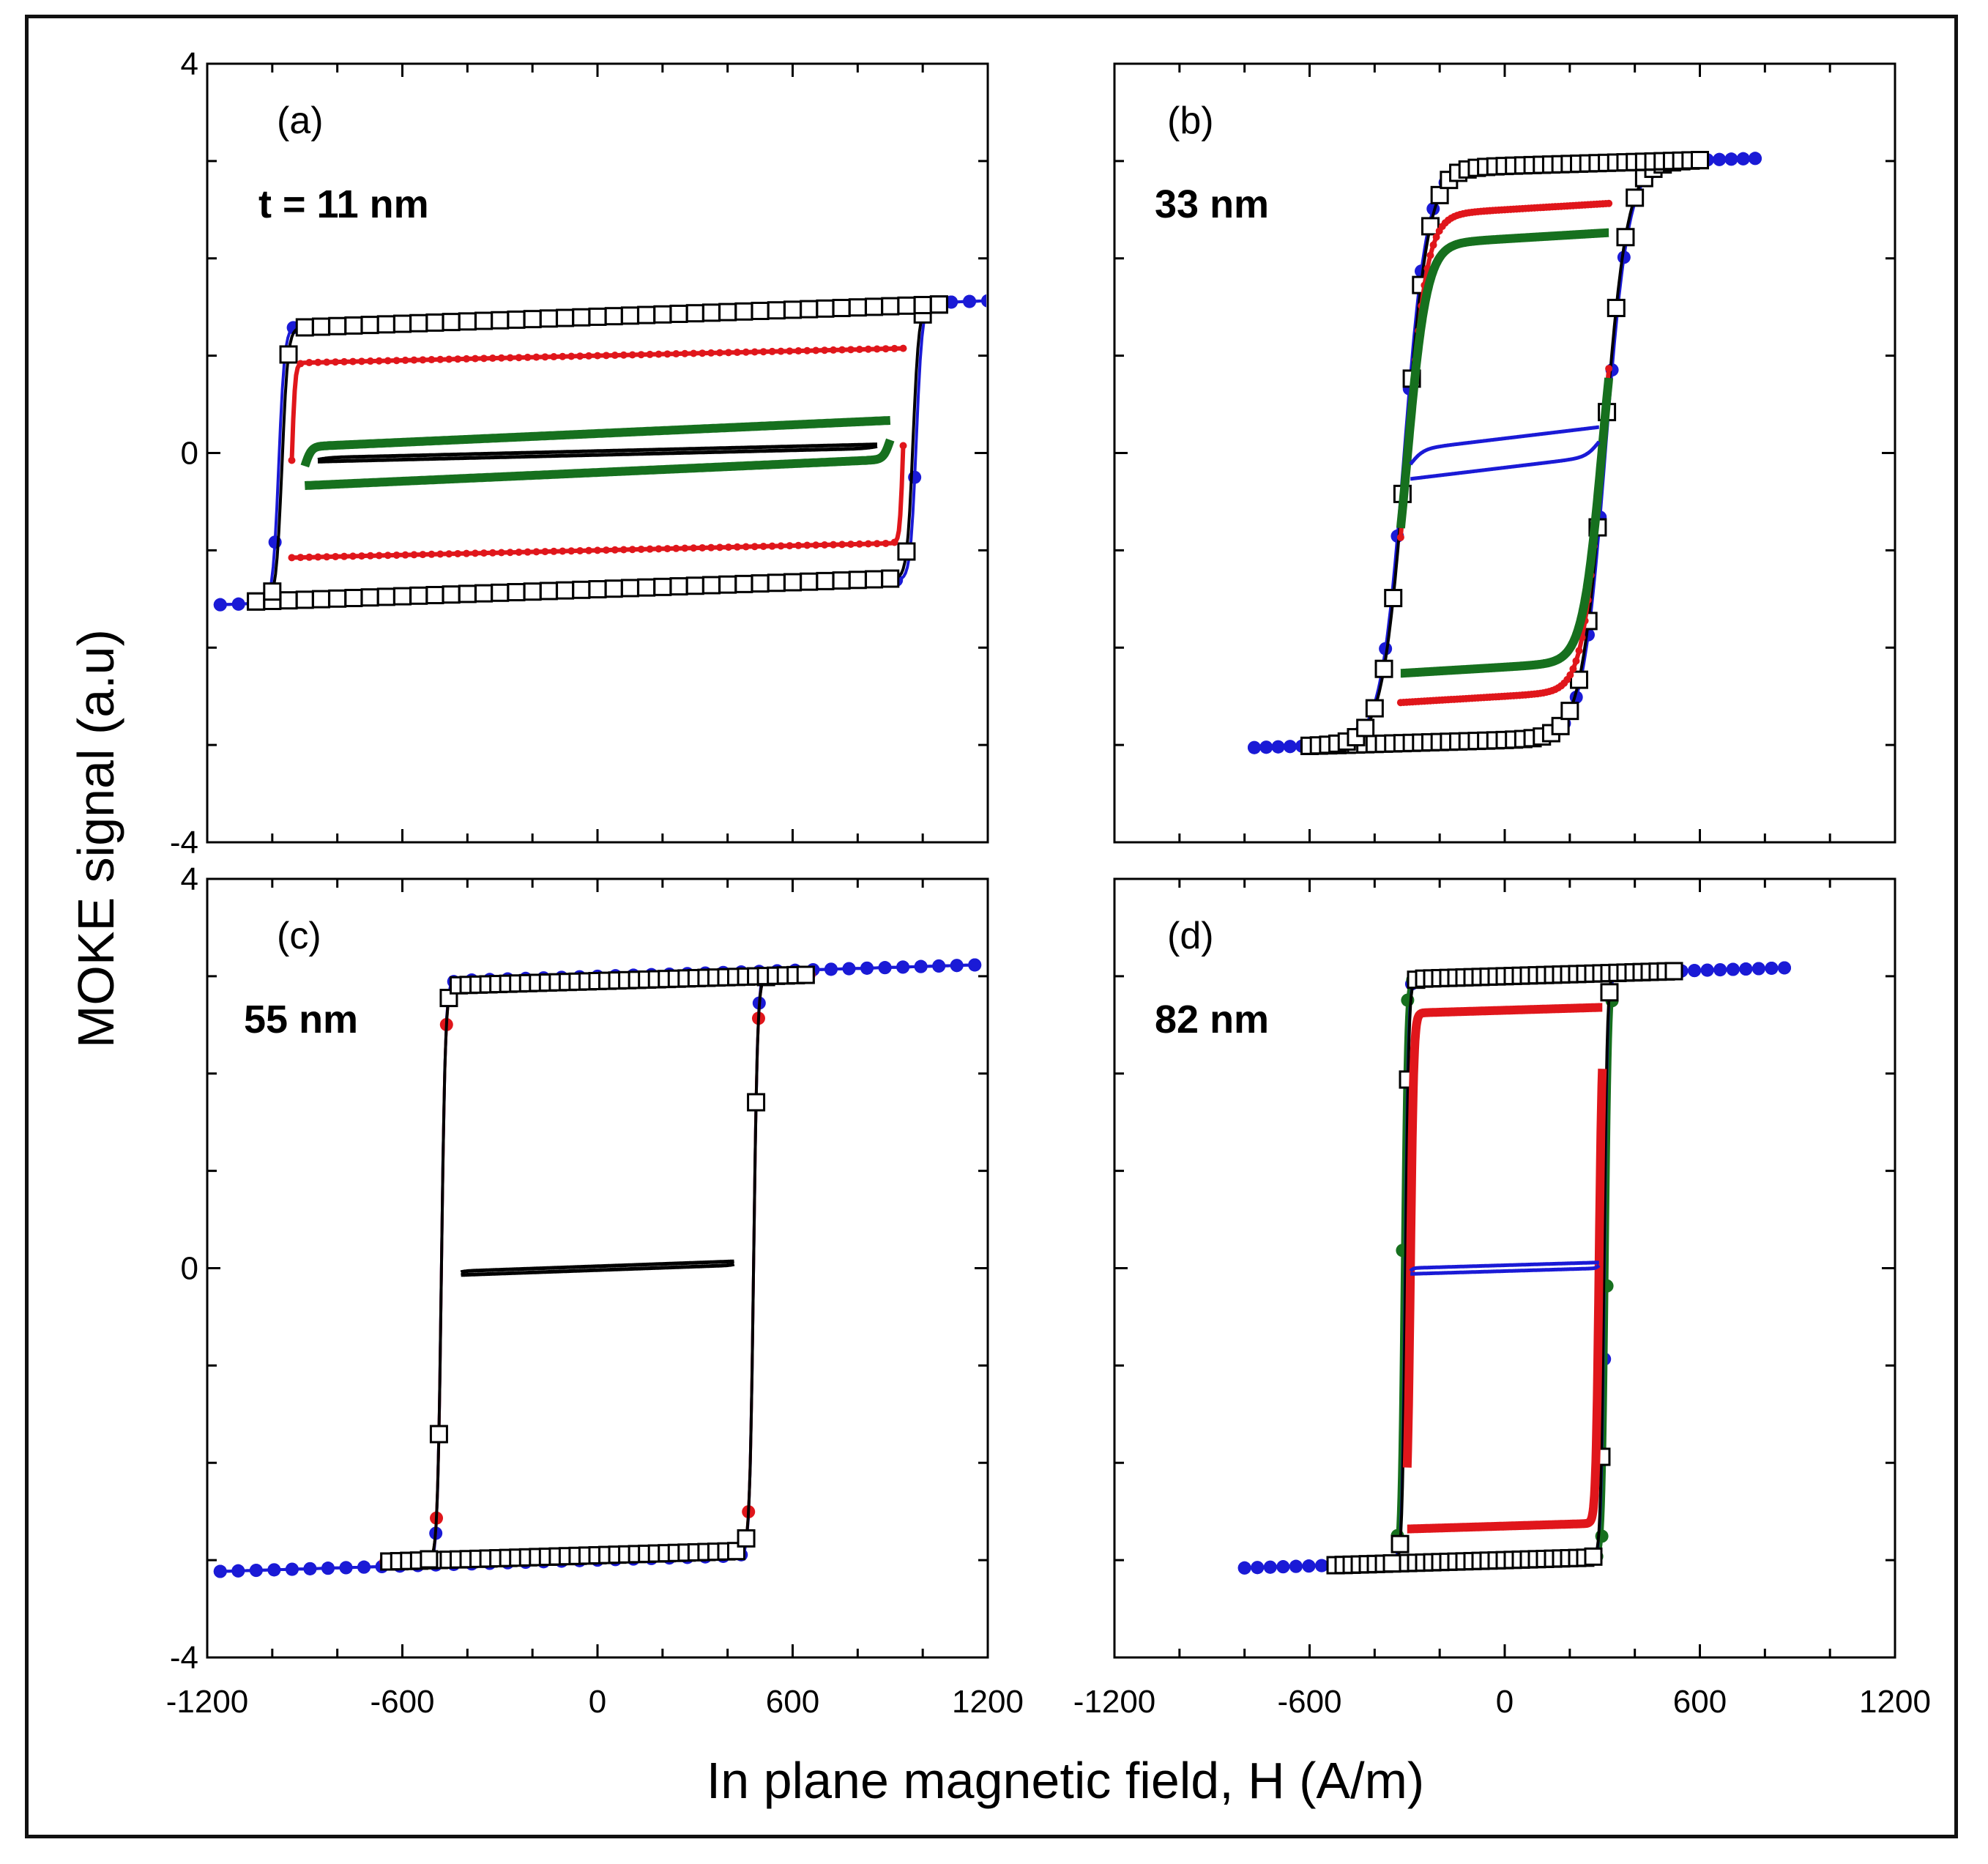 This screenshot has height=1864, width=1988. Describe the element at coordinates (597, 1702) in the screenshot. I see `x-tick-label: 0` at that location.